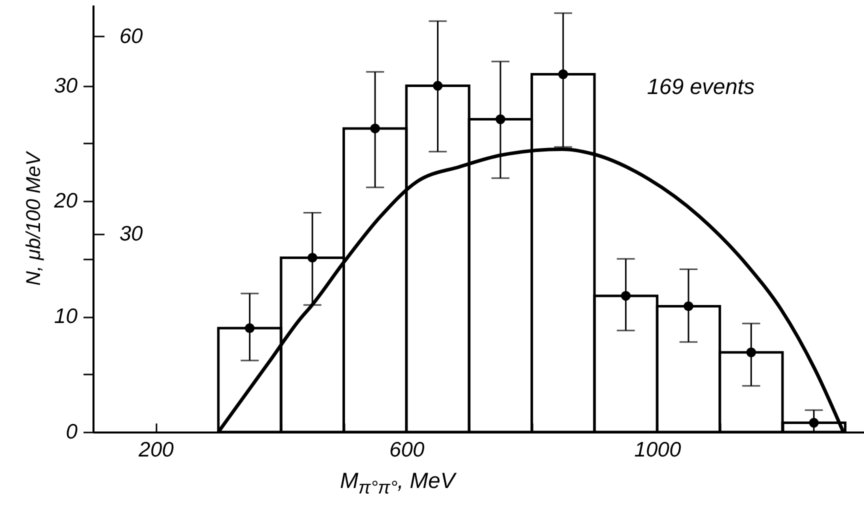 The height and width of the screenshot is (509, 864). What do you see at coordinates (72, 432) in the screenshot?
I see `y-tick-label: 0` at bounding box center [72, 432].